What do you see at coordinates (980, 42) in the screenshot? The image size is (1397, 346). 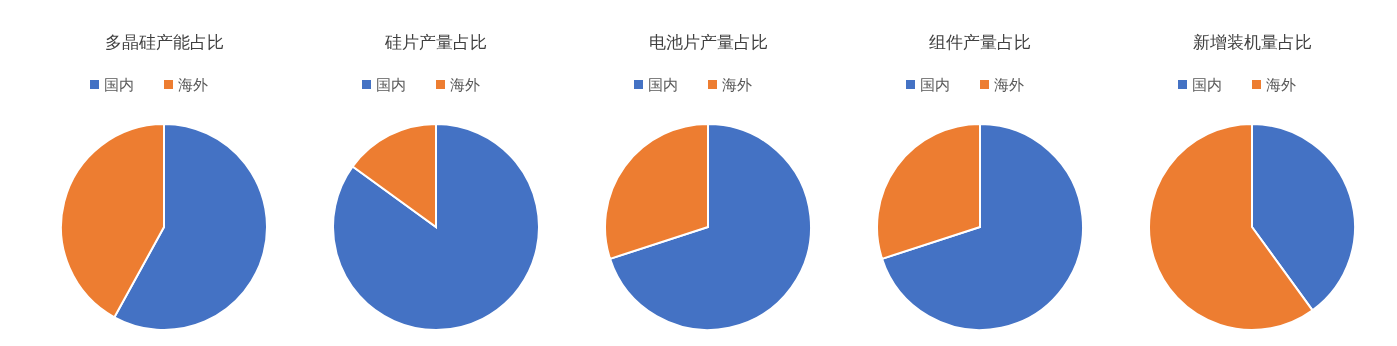 I see `chart-title: 组件产量占比` at bounding box center [980, 42].